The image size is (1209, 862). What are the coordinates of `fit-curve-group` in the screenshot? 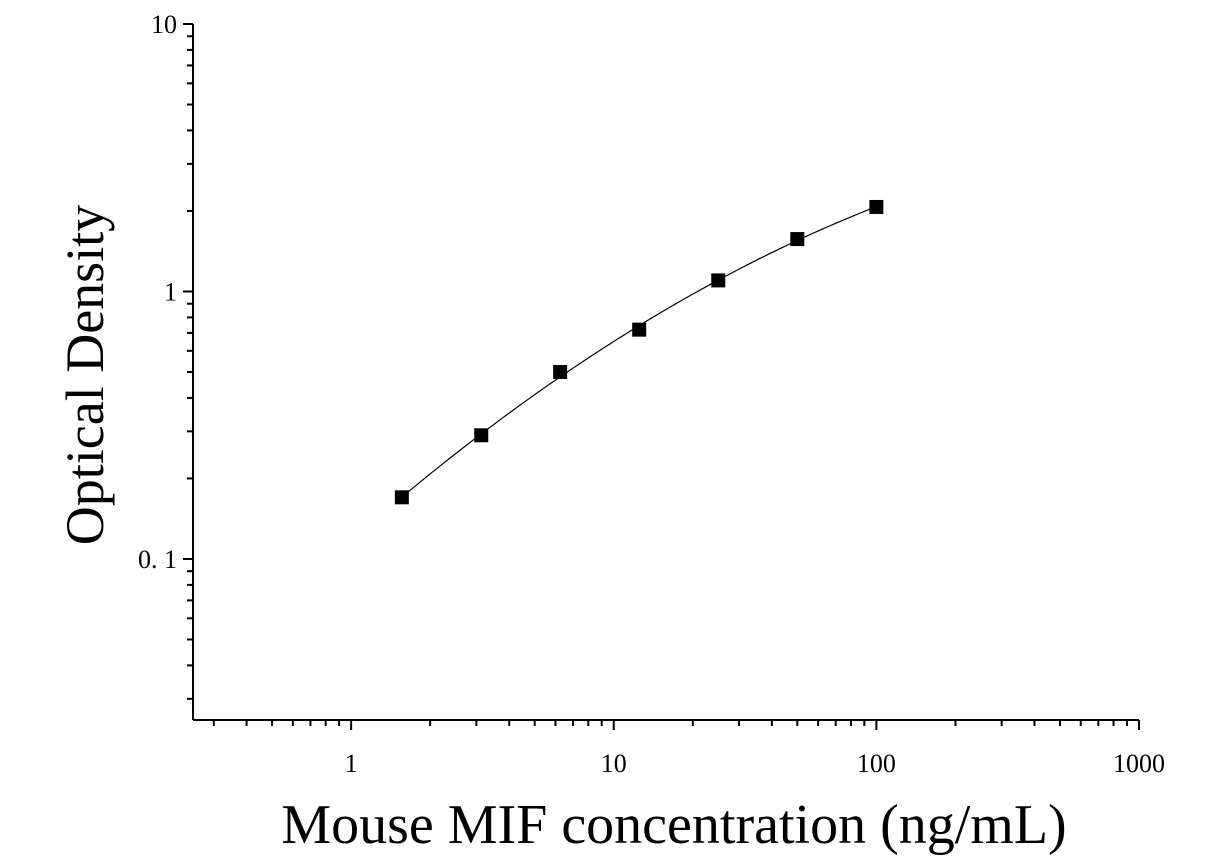 It's located at (639, 352).